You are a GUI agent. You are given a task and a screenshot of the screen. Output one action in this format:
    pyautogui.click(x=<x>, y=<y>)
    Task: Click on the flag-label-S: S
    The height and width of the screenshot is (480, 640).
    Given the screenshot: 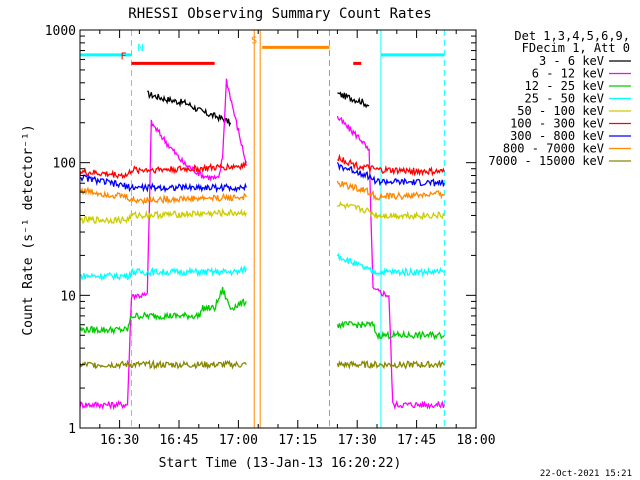 What is the action you would take?
    pyautogui.click(x=254, y=40)
    